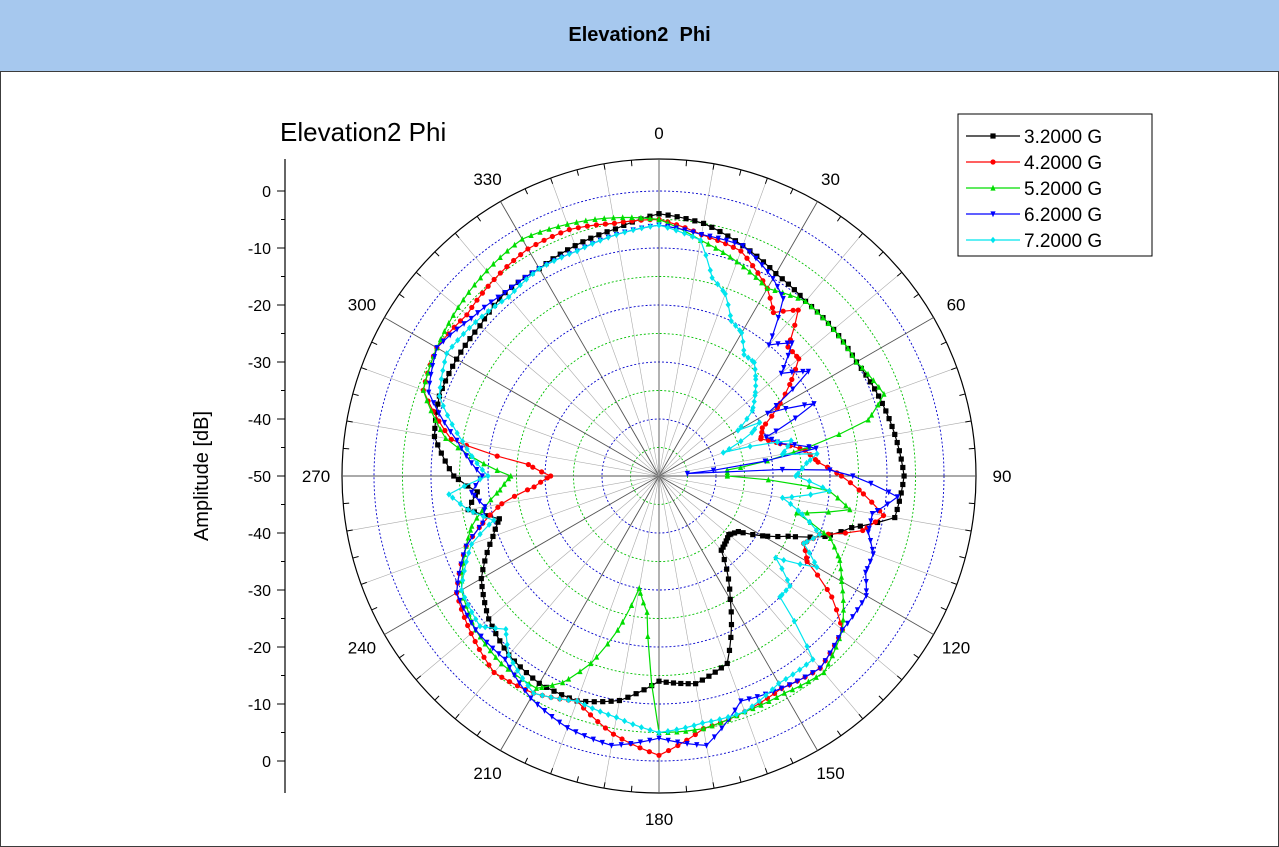 The width and height of the screenshot is (1279, 847). Describe the element at coordinates (956, 648) in the screenshot. I see `angle-tick-label: 120` at that location.